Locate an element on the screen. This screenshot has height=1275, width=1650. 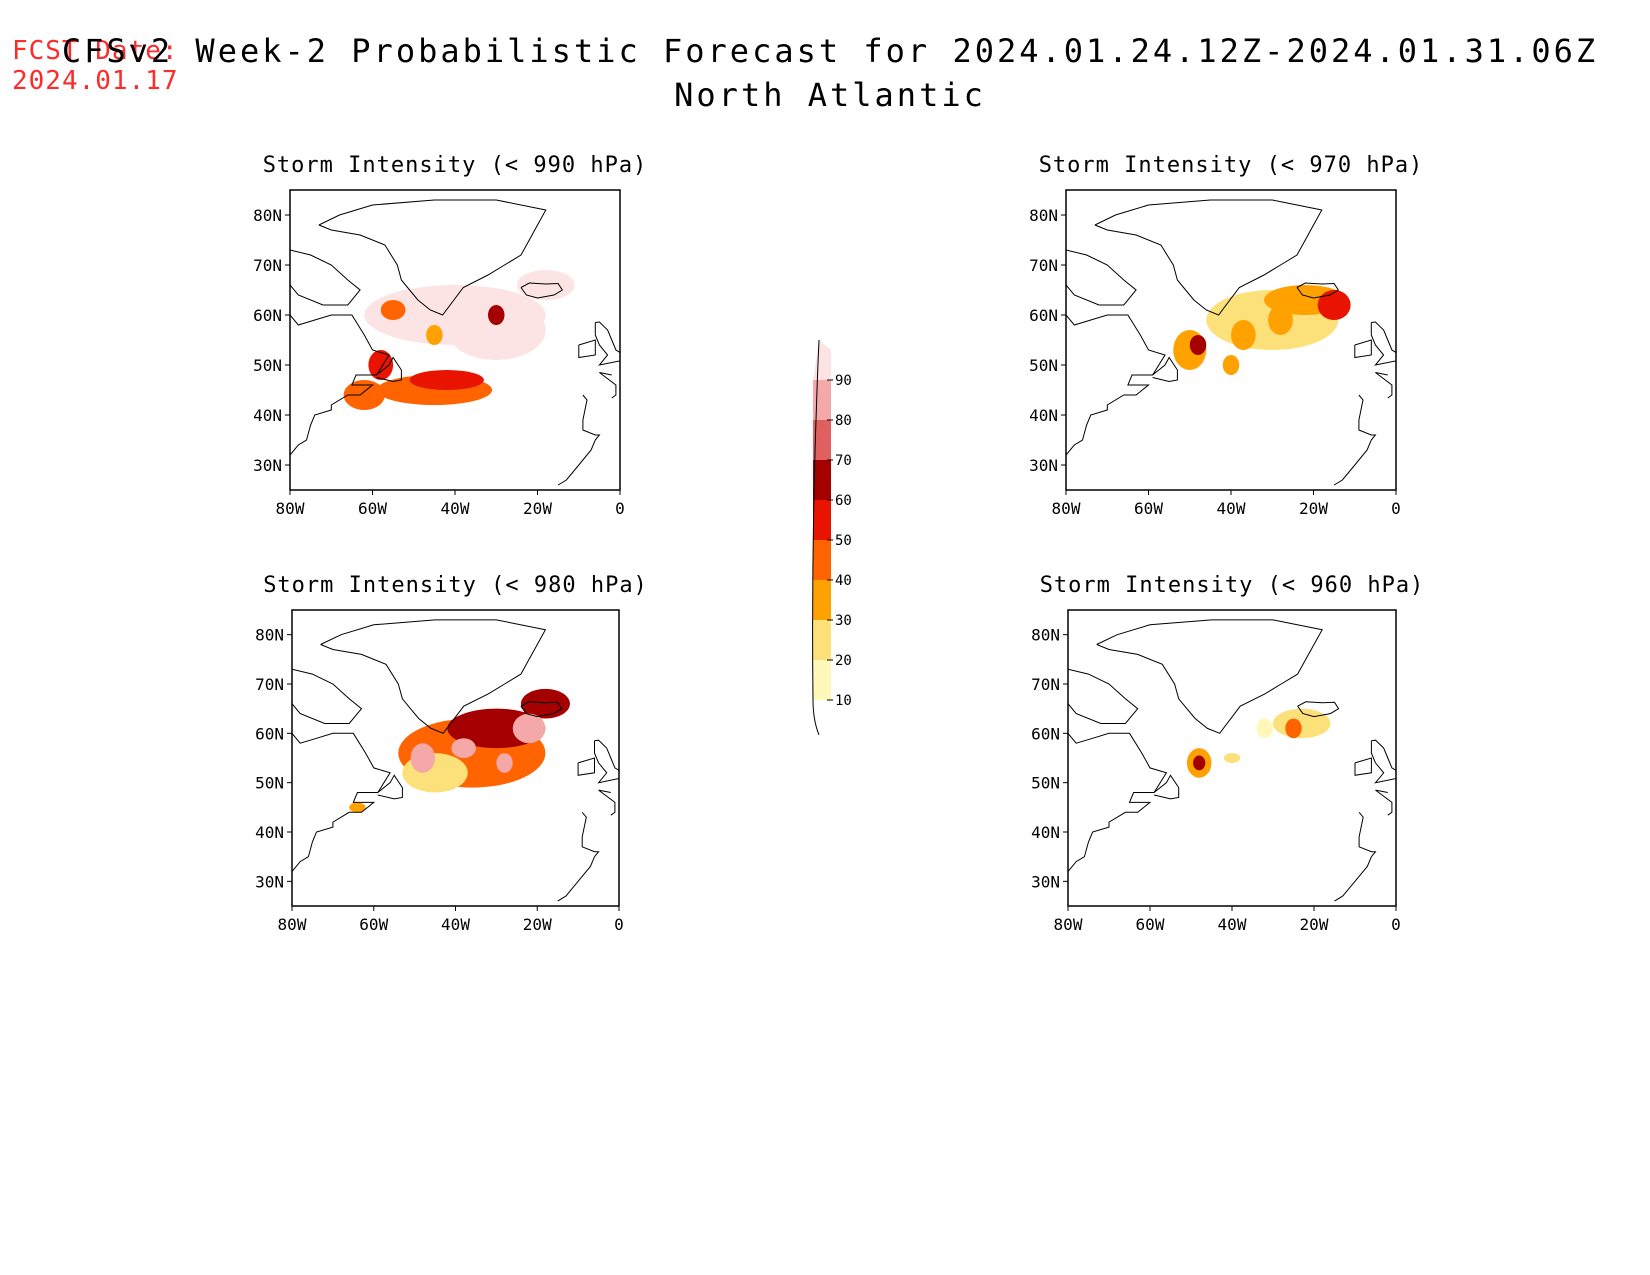
panel-title: Storm Intensity (< 980 hPa) is located at coordinates (455, 585).